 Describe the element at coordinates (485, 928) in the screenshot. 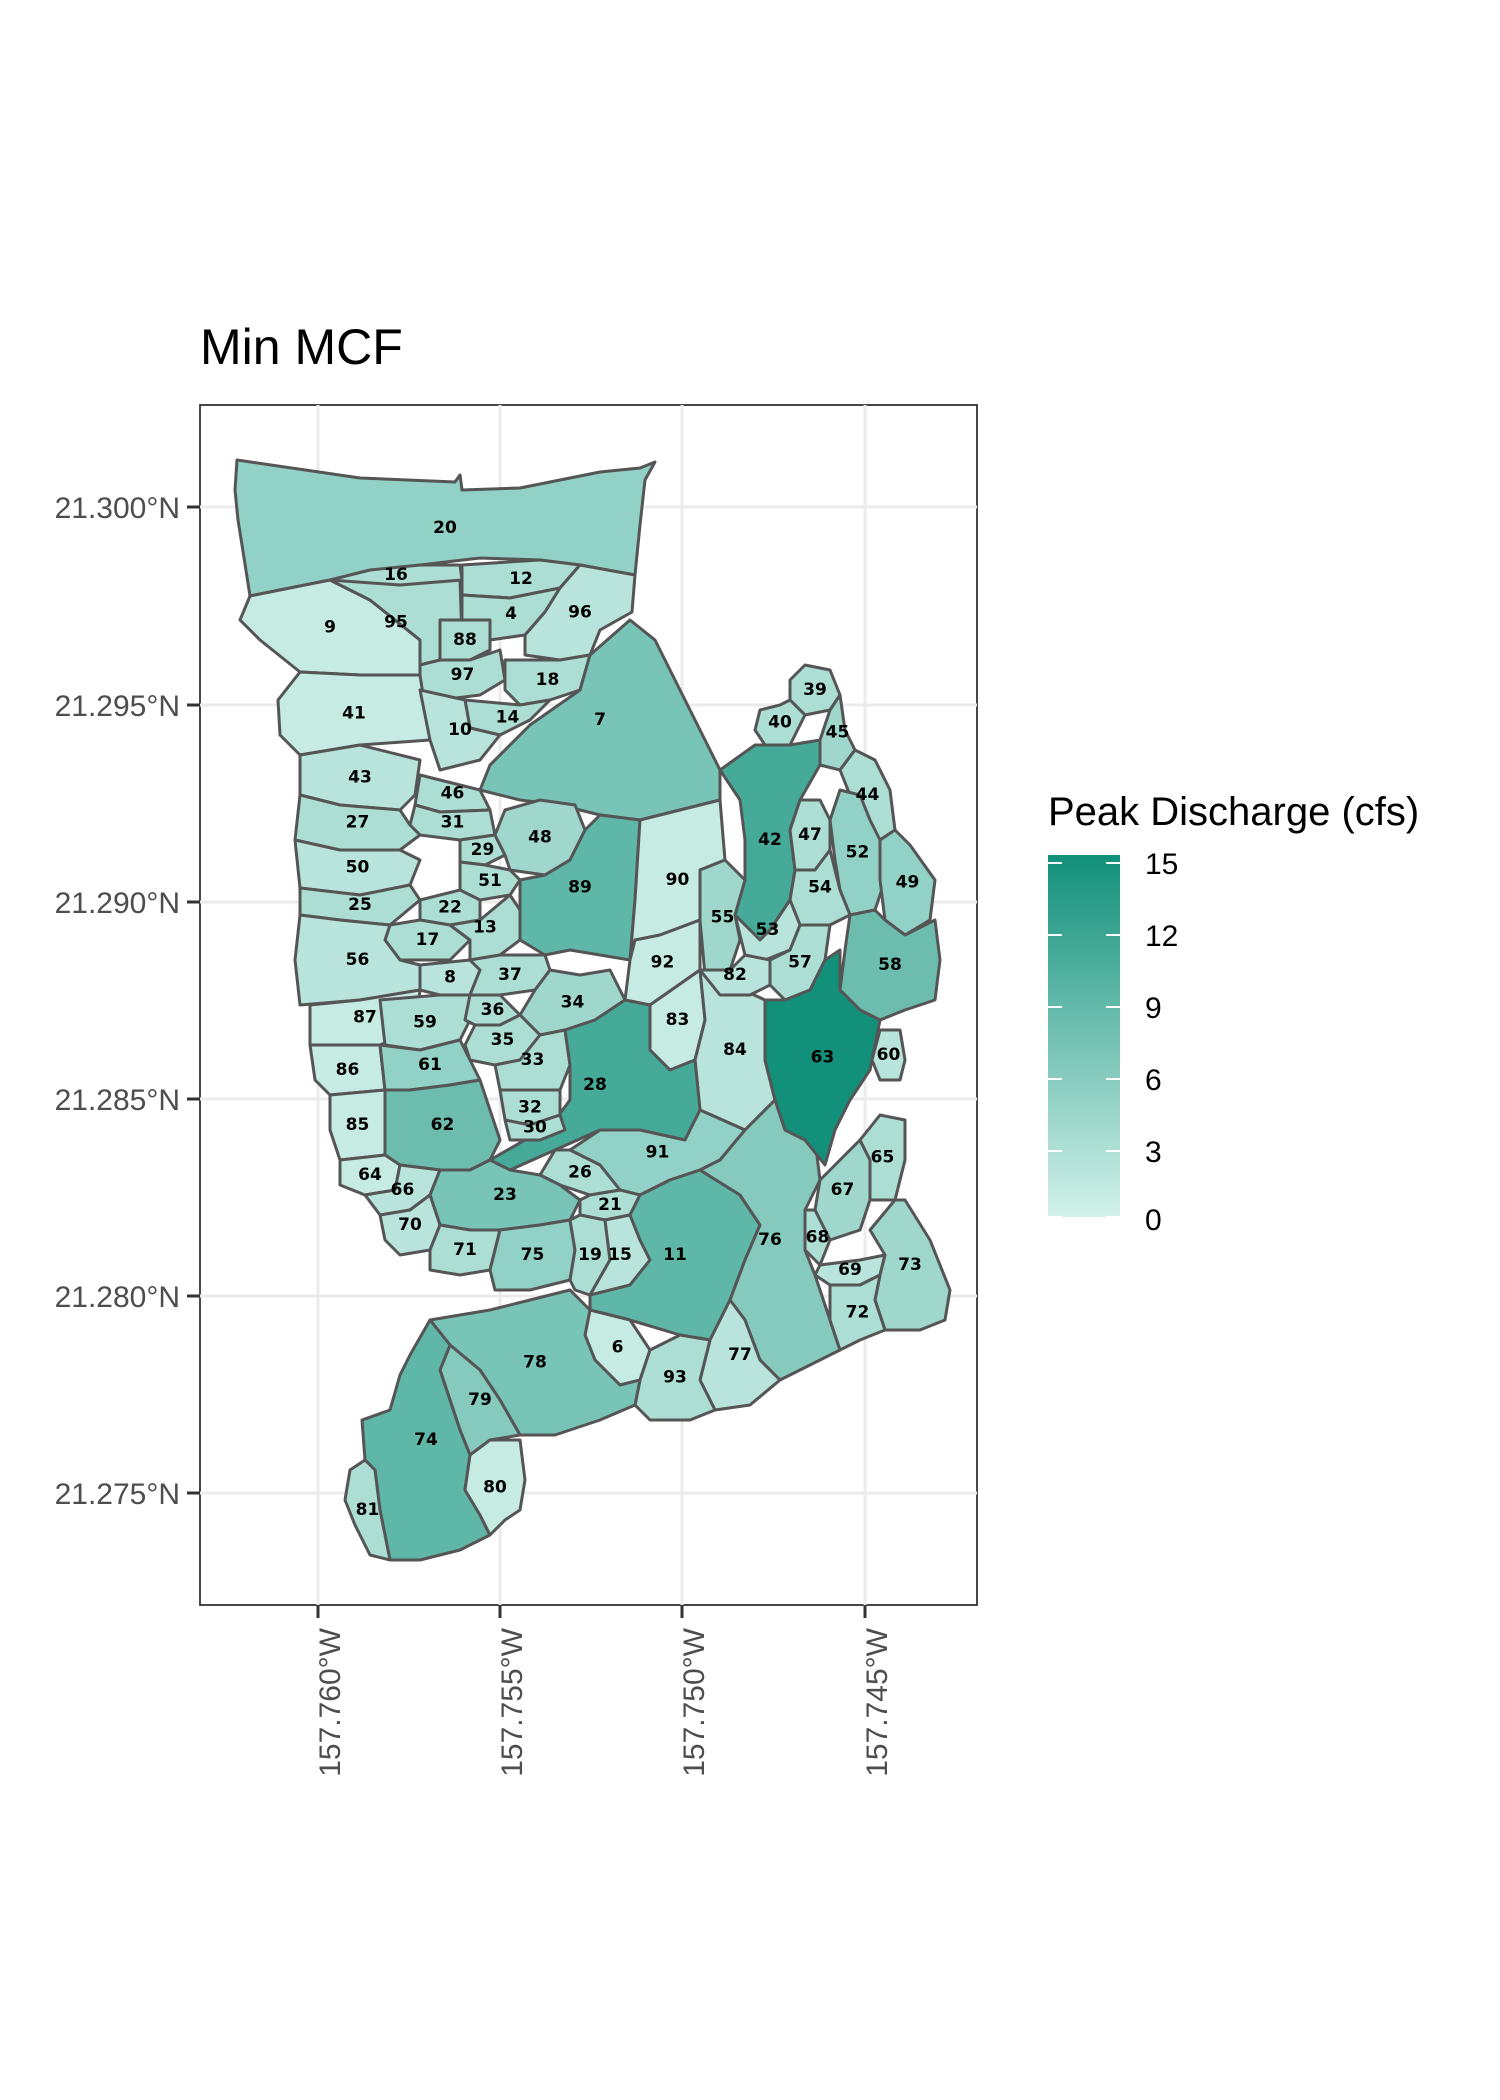

I see `region-label-13: 13` at that location.